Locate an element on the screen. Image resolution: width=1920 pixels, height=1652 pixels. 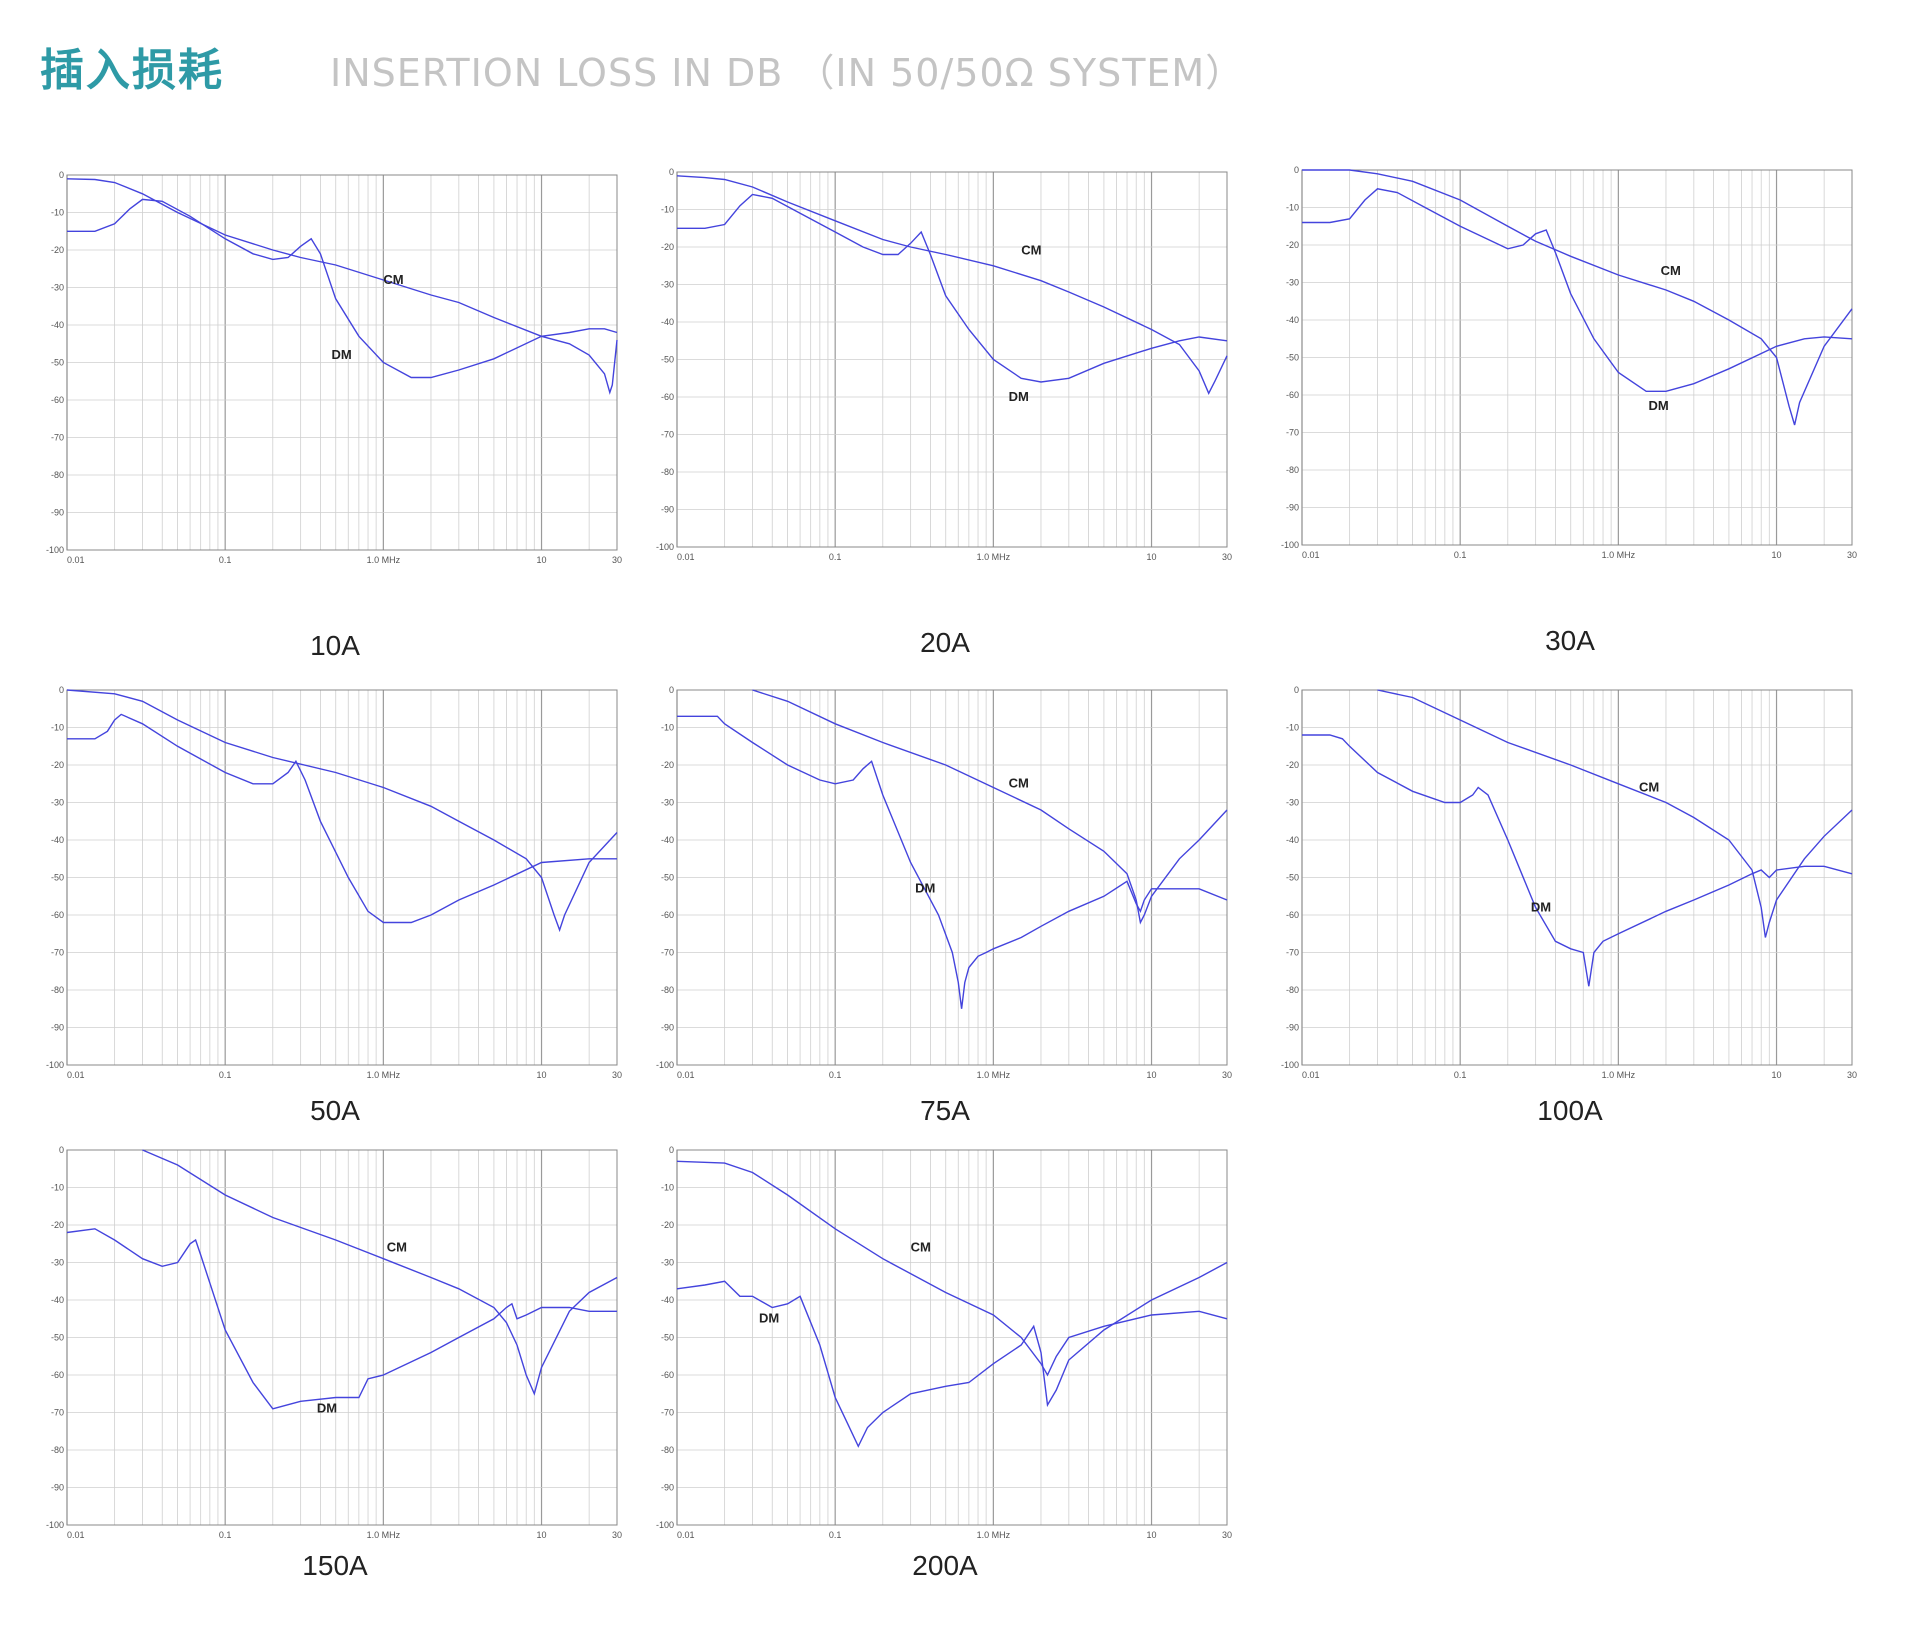
chart-caption: 50A is located at coordinates (335, 1110).